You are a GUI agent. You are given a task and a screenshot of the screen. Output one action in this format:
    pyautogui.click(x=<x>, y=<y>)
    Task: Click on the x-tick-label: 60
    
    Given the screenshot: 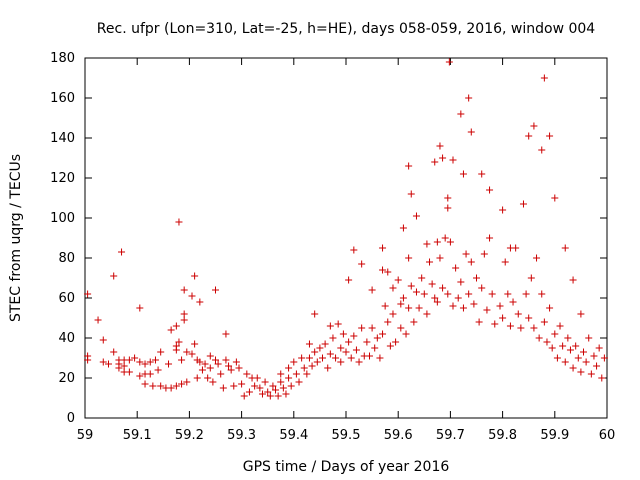 What is the action you would take?
    pyautogui.click(x=607, y=435)
    